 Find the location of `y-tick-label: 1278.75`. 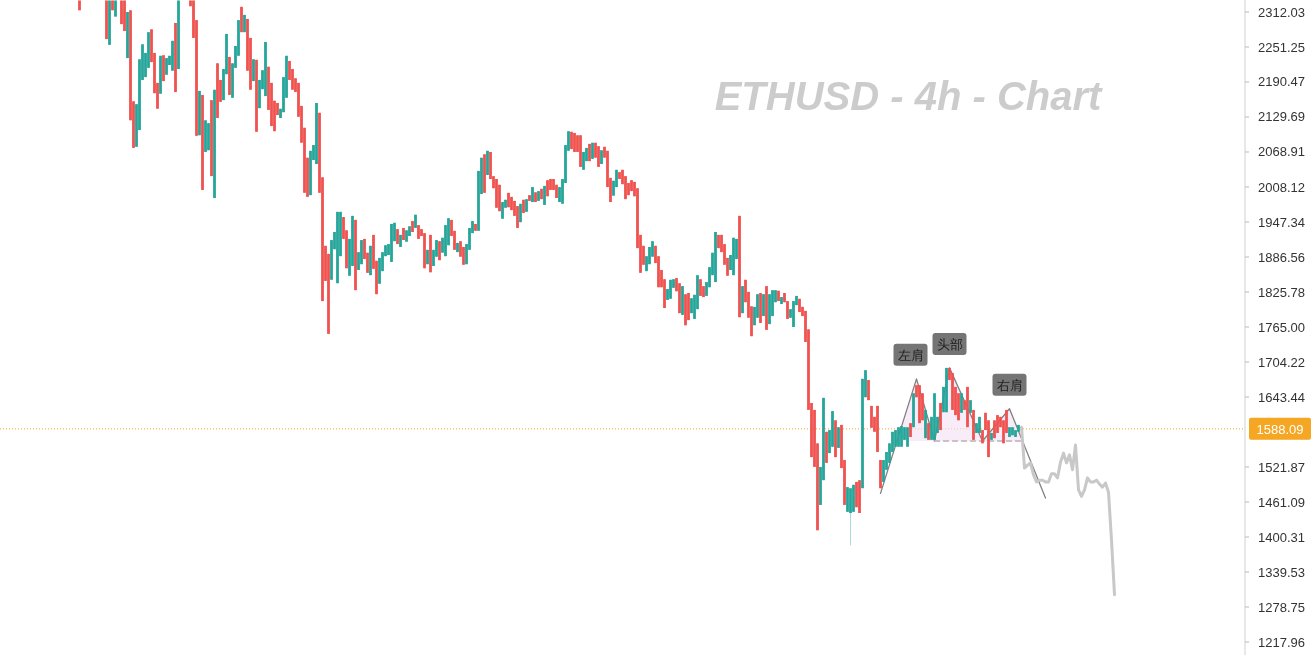

y-tick-label: 1278.75 is located at coordinates (1281, 607).